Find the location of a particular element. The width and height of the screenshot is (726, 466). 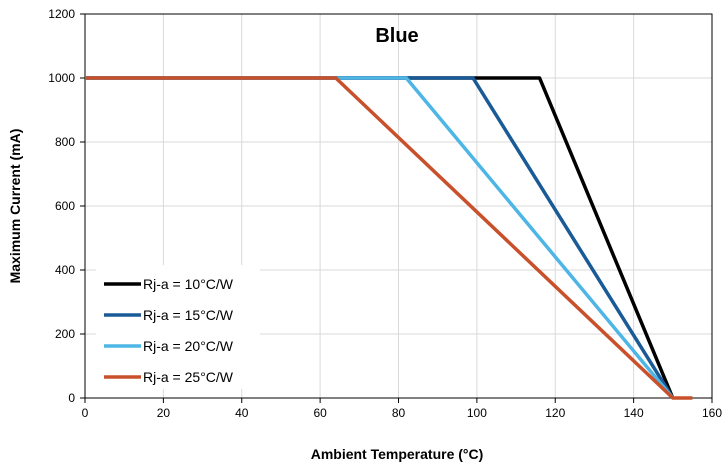

y-tick-label: 800 is located at coordinates (65, 142).